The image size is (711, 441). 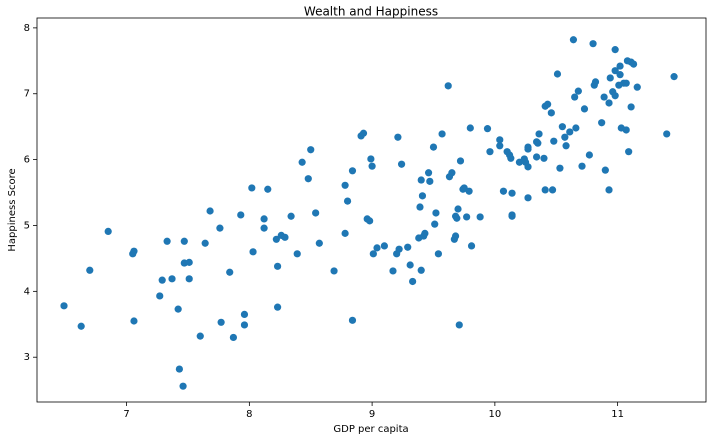 I want to click on x-tick-label: 11, so click(x=617, y=414).